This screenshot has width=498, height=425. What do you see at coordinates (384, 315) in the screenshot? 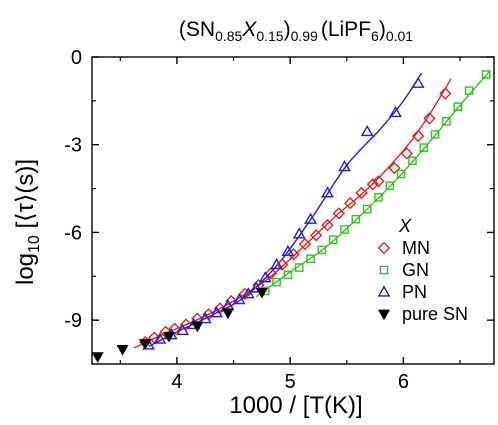
I see `legend-marker-pure-sn` at bounding box center [384, 315].